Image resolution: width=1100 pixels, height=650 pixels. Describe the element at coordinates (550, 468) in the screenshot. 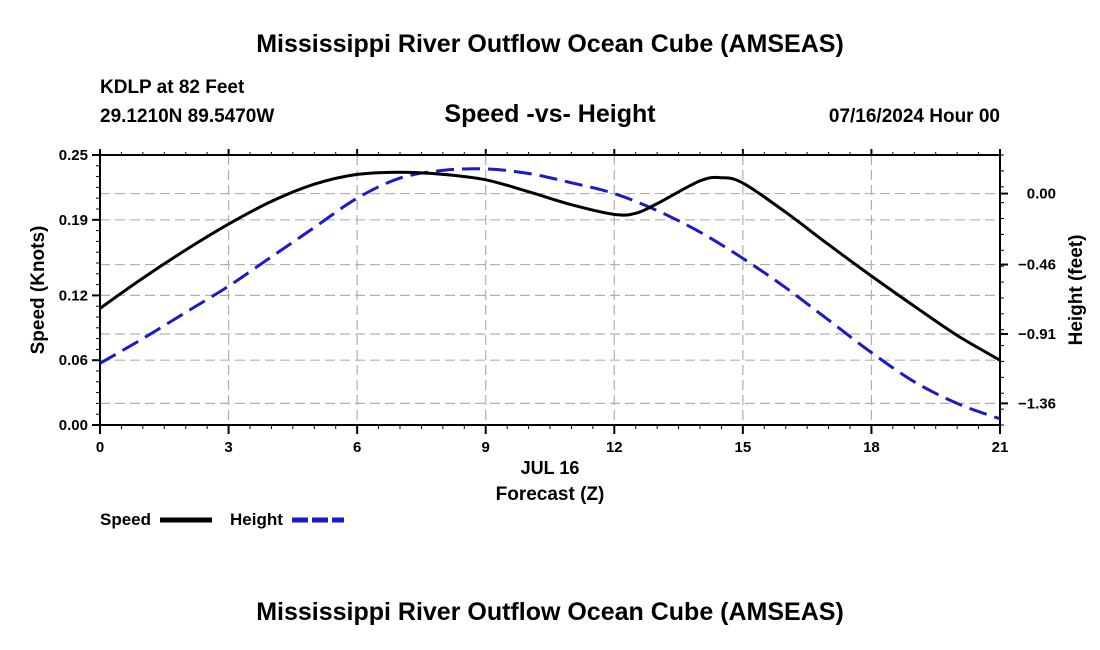

I see `x-date-label: JUL 16` at that location.